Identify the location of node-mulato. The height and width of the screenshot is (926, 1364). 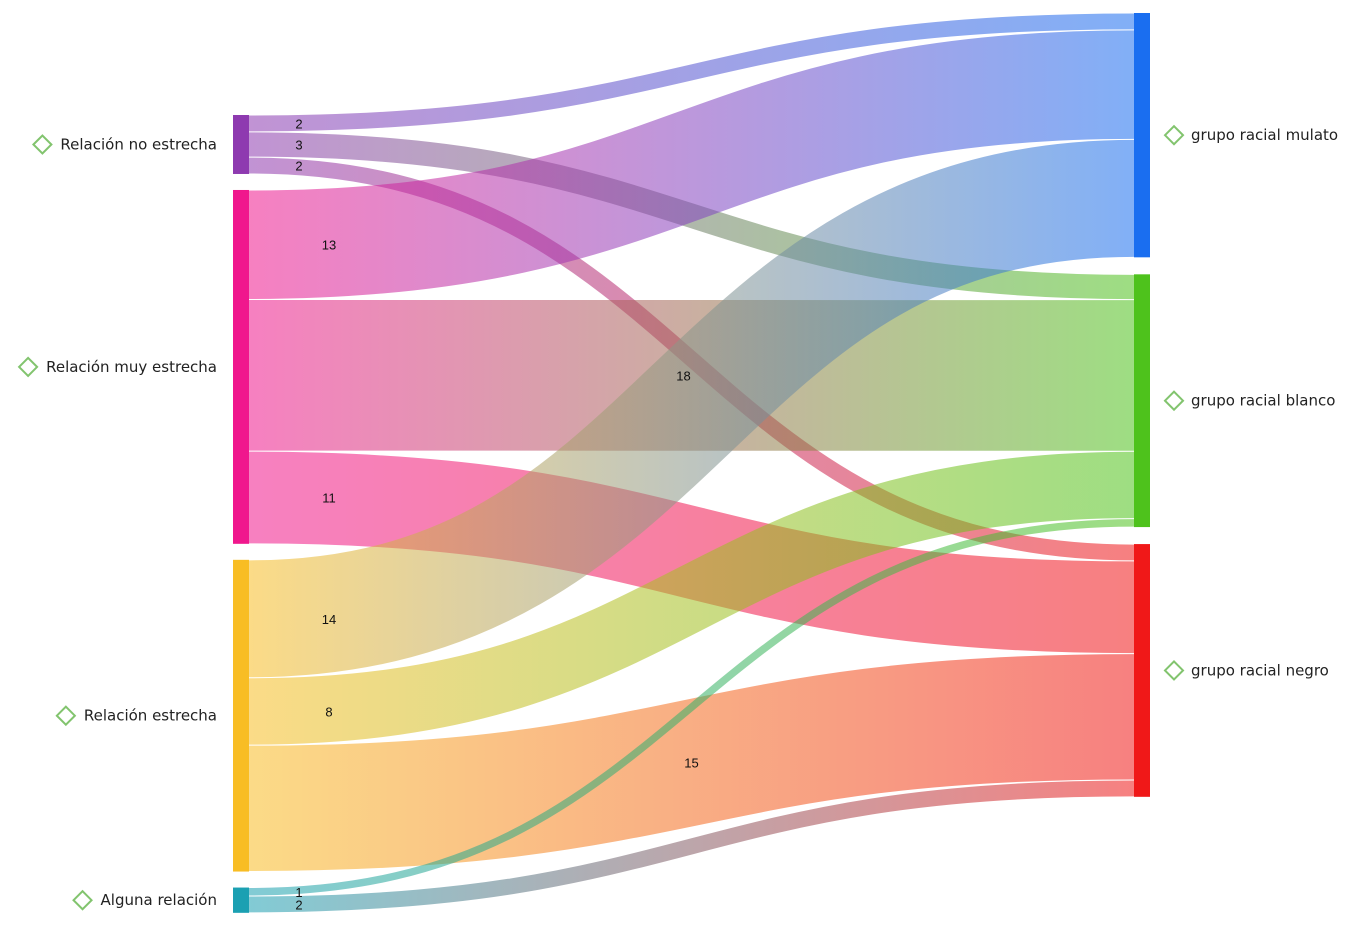
(1142, 135).